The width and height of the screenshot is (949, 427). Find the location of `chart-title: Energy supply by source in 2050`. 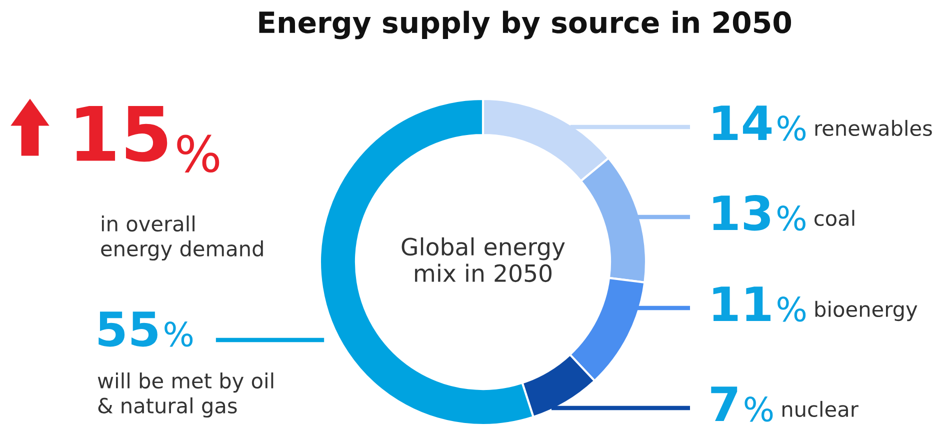

chart-title: Energy supply by source in 2050 is located at coordinates (525, 25).